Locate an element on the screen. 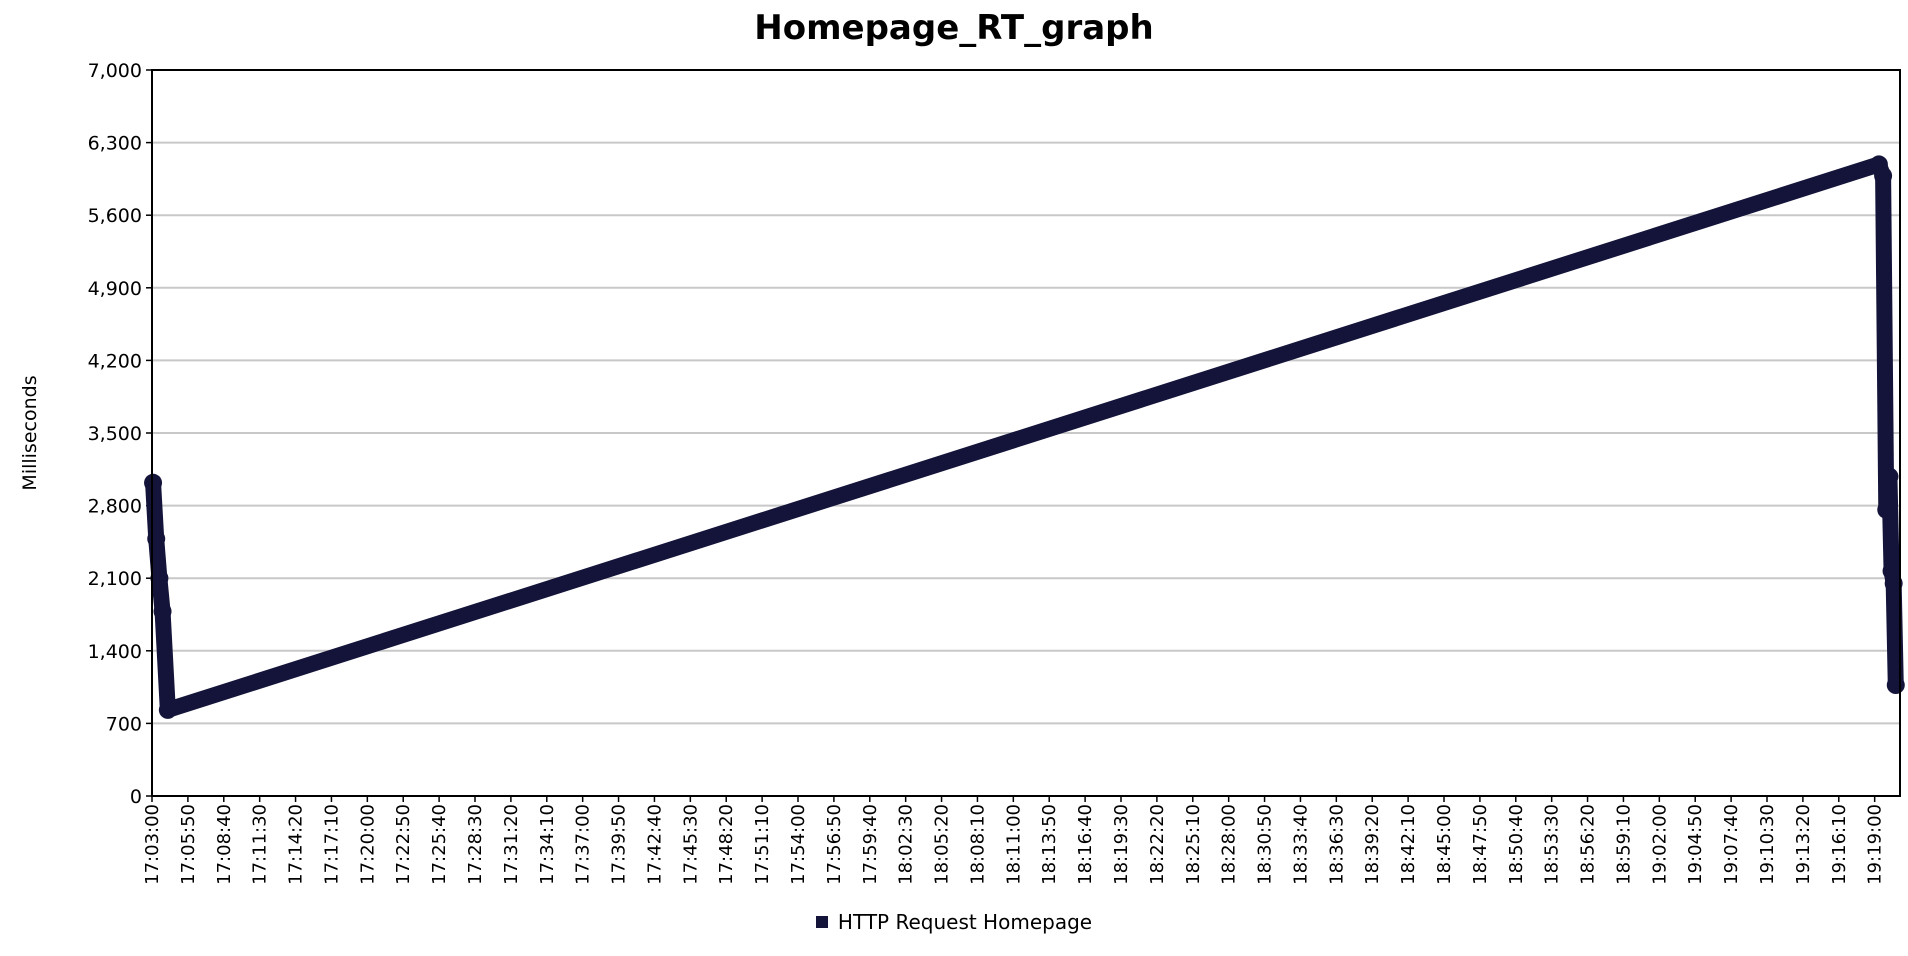  x-tick-label: 19:19:00 is located at coordinates (1875, 844).